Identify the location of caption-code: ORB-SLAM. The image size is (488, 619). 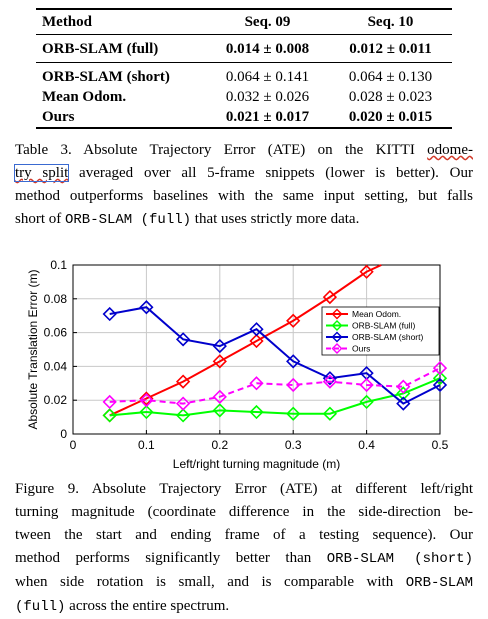
(439, 583).